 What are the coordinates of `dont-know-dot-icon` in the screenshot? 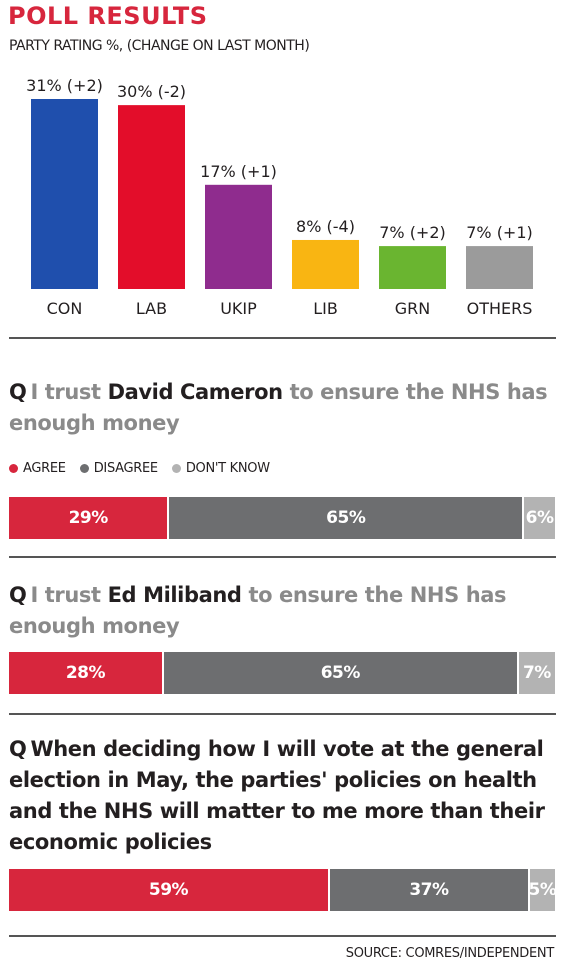 It's located at (176, 468).